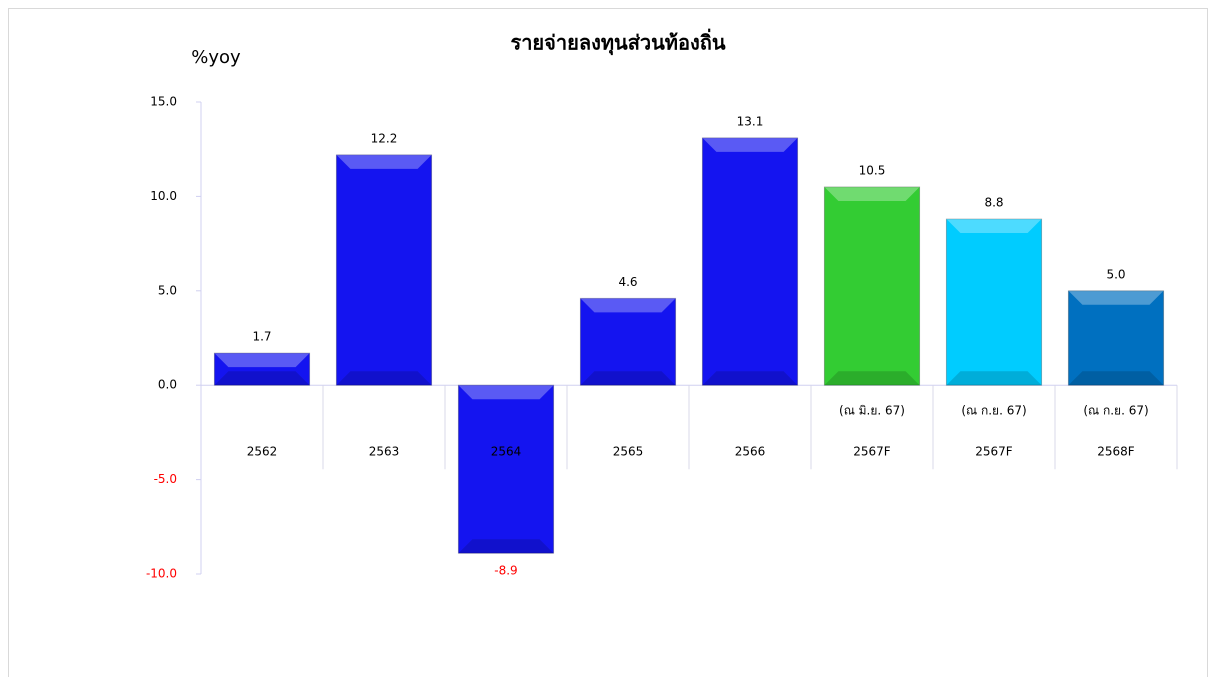 This screenshot has width=1216, height=677. What do you see at coordinates (167, 290) in the screenshot?
I see `y-tick-label: 5.0` at bounding box center [167, 290].